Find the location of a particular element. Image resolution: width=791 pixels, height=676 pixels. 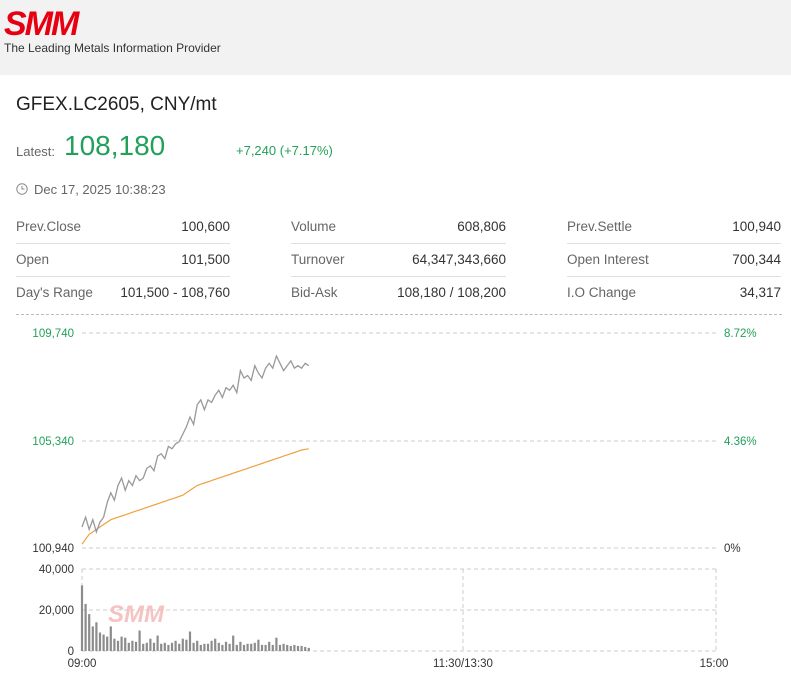

stat-label: Prev.Settle is located at coordinates (600, 226).